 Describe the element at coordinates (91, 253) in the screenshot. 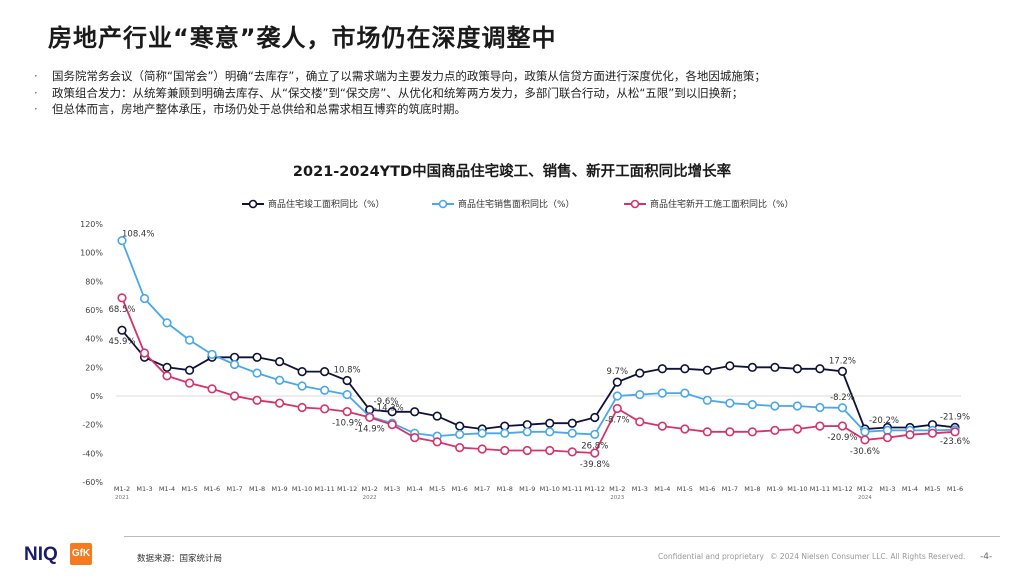

I see `y-tick-label: 100%` at that location.